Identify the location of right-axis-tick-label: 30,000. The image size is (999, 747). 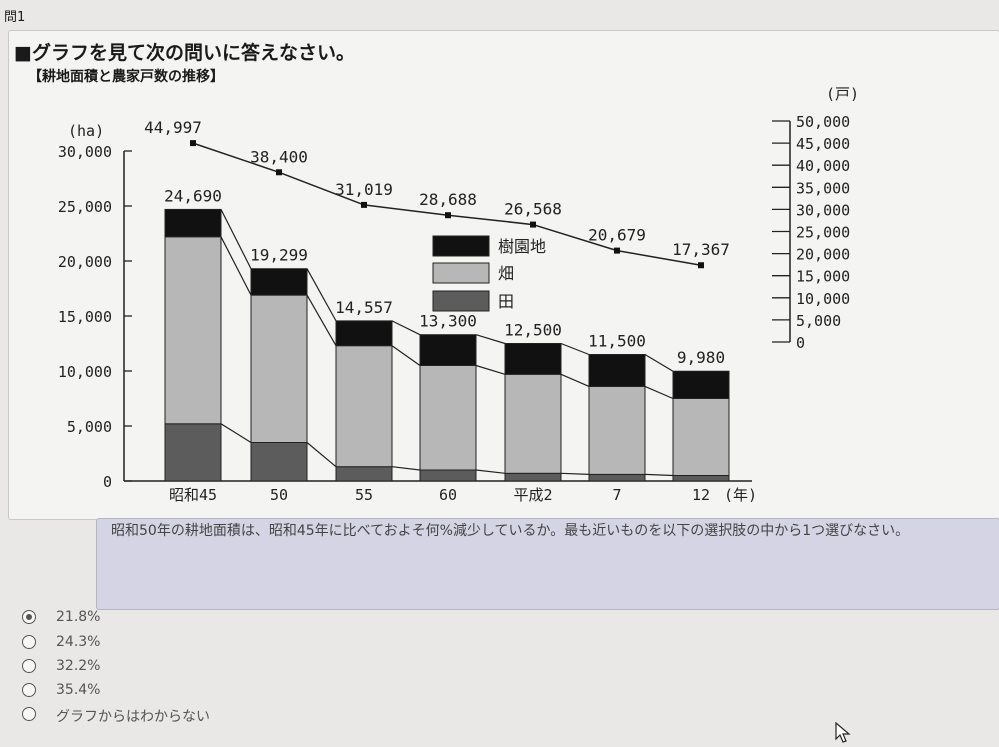
(823, 210).